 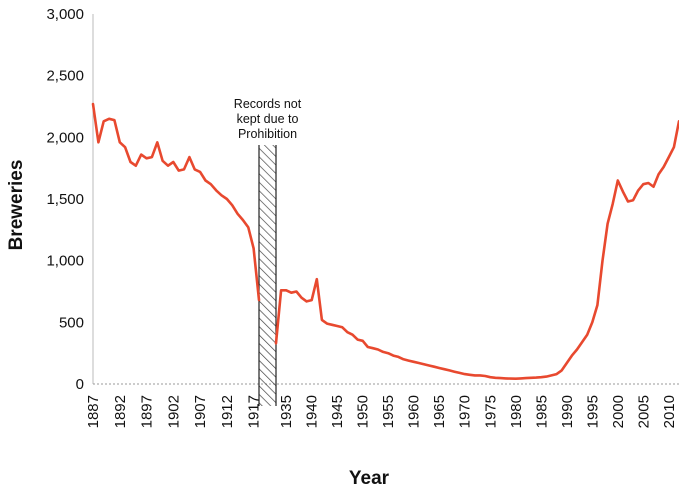 I want to click on prohibition-hatch, so click(x=267, y=275).